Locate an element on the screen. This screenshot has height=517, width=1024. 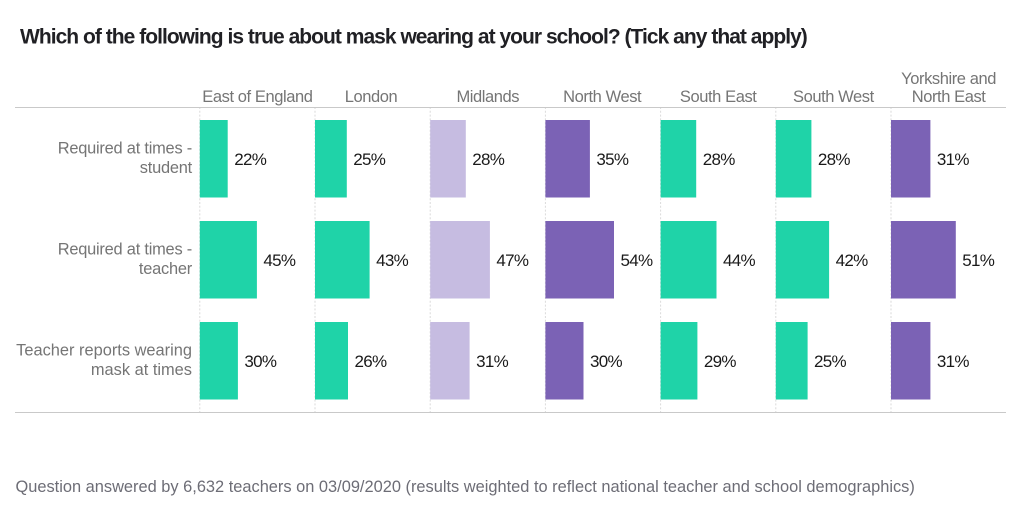
svg-text: teacher is located at coordinates (166, 269).